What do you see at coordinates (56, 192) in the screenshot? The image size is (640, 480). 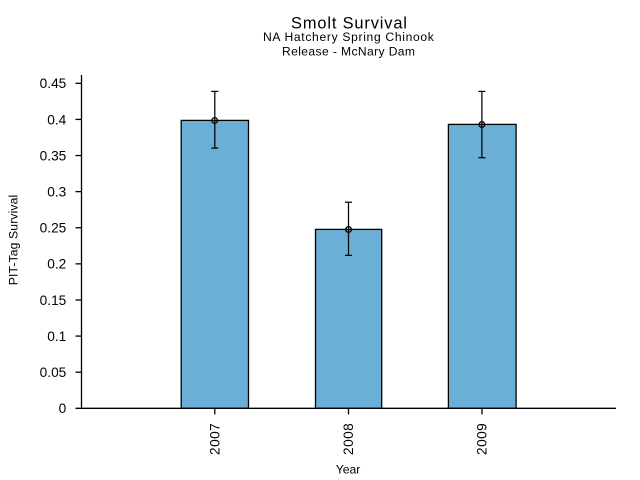 I see `svg-text: 0.3` at bounding box center [56, 192].